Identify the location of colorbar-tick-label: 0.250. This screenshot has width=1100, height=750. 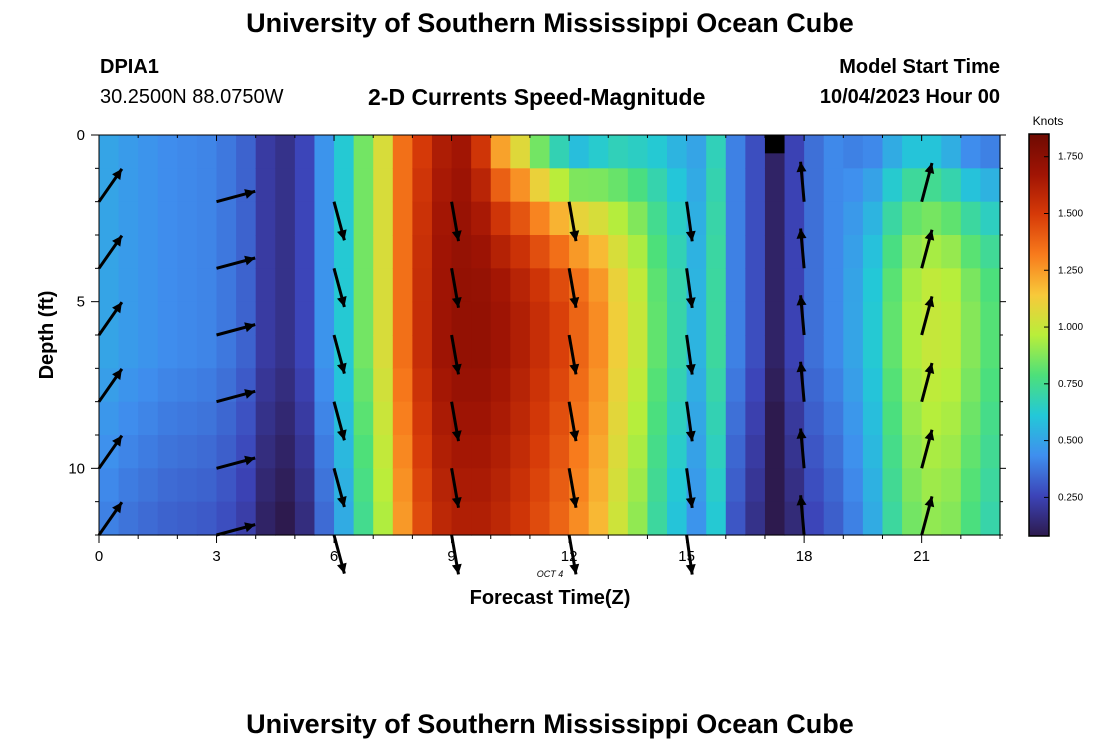
(1070, 497).